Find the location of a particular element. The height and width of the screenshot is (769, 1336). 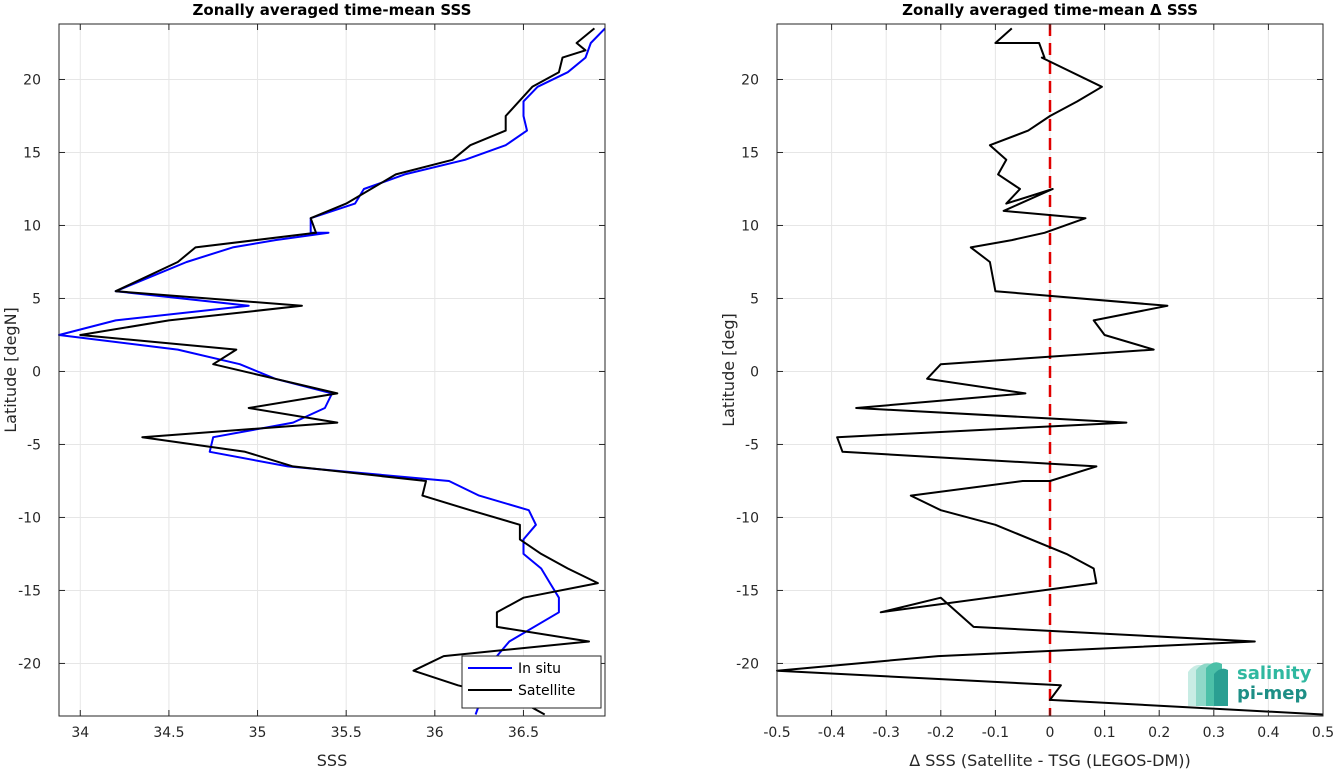

right-y-tick-label: 15 is located at coordinates (750, 153).